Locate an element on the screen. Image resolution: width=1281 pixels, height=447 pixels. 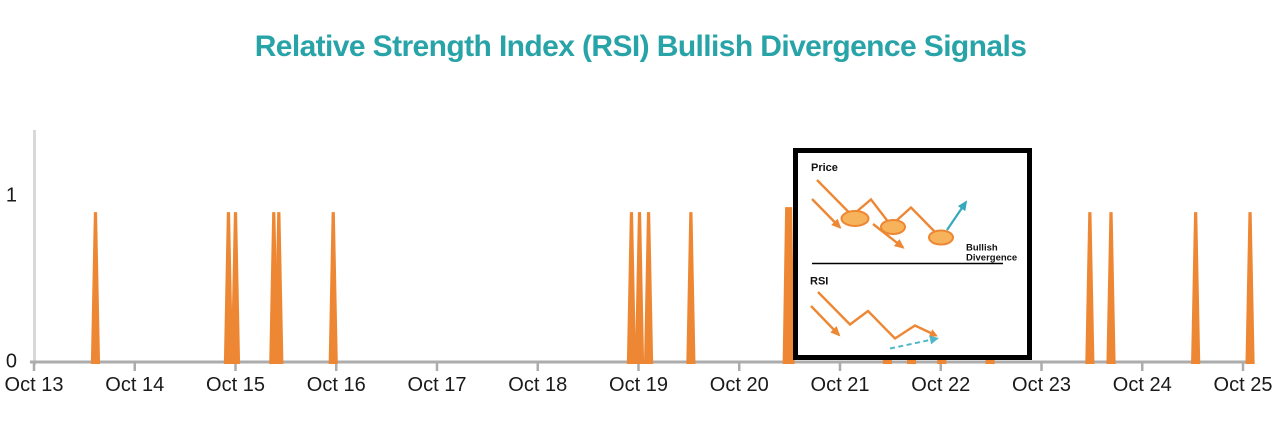
inset-rsi-downtrend-arrow is located at coordinates (825, 321).